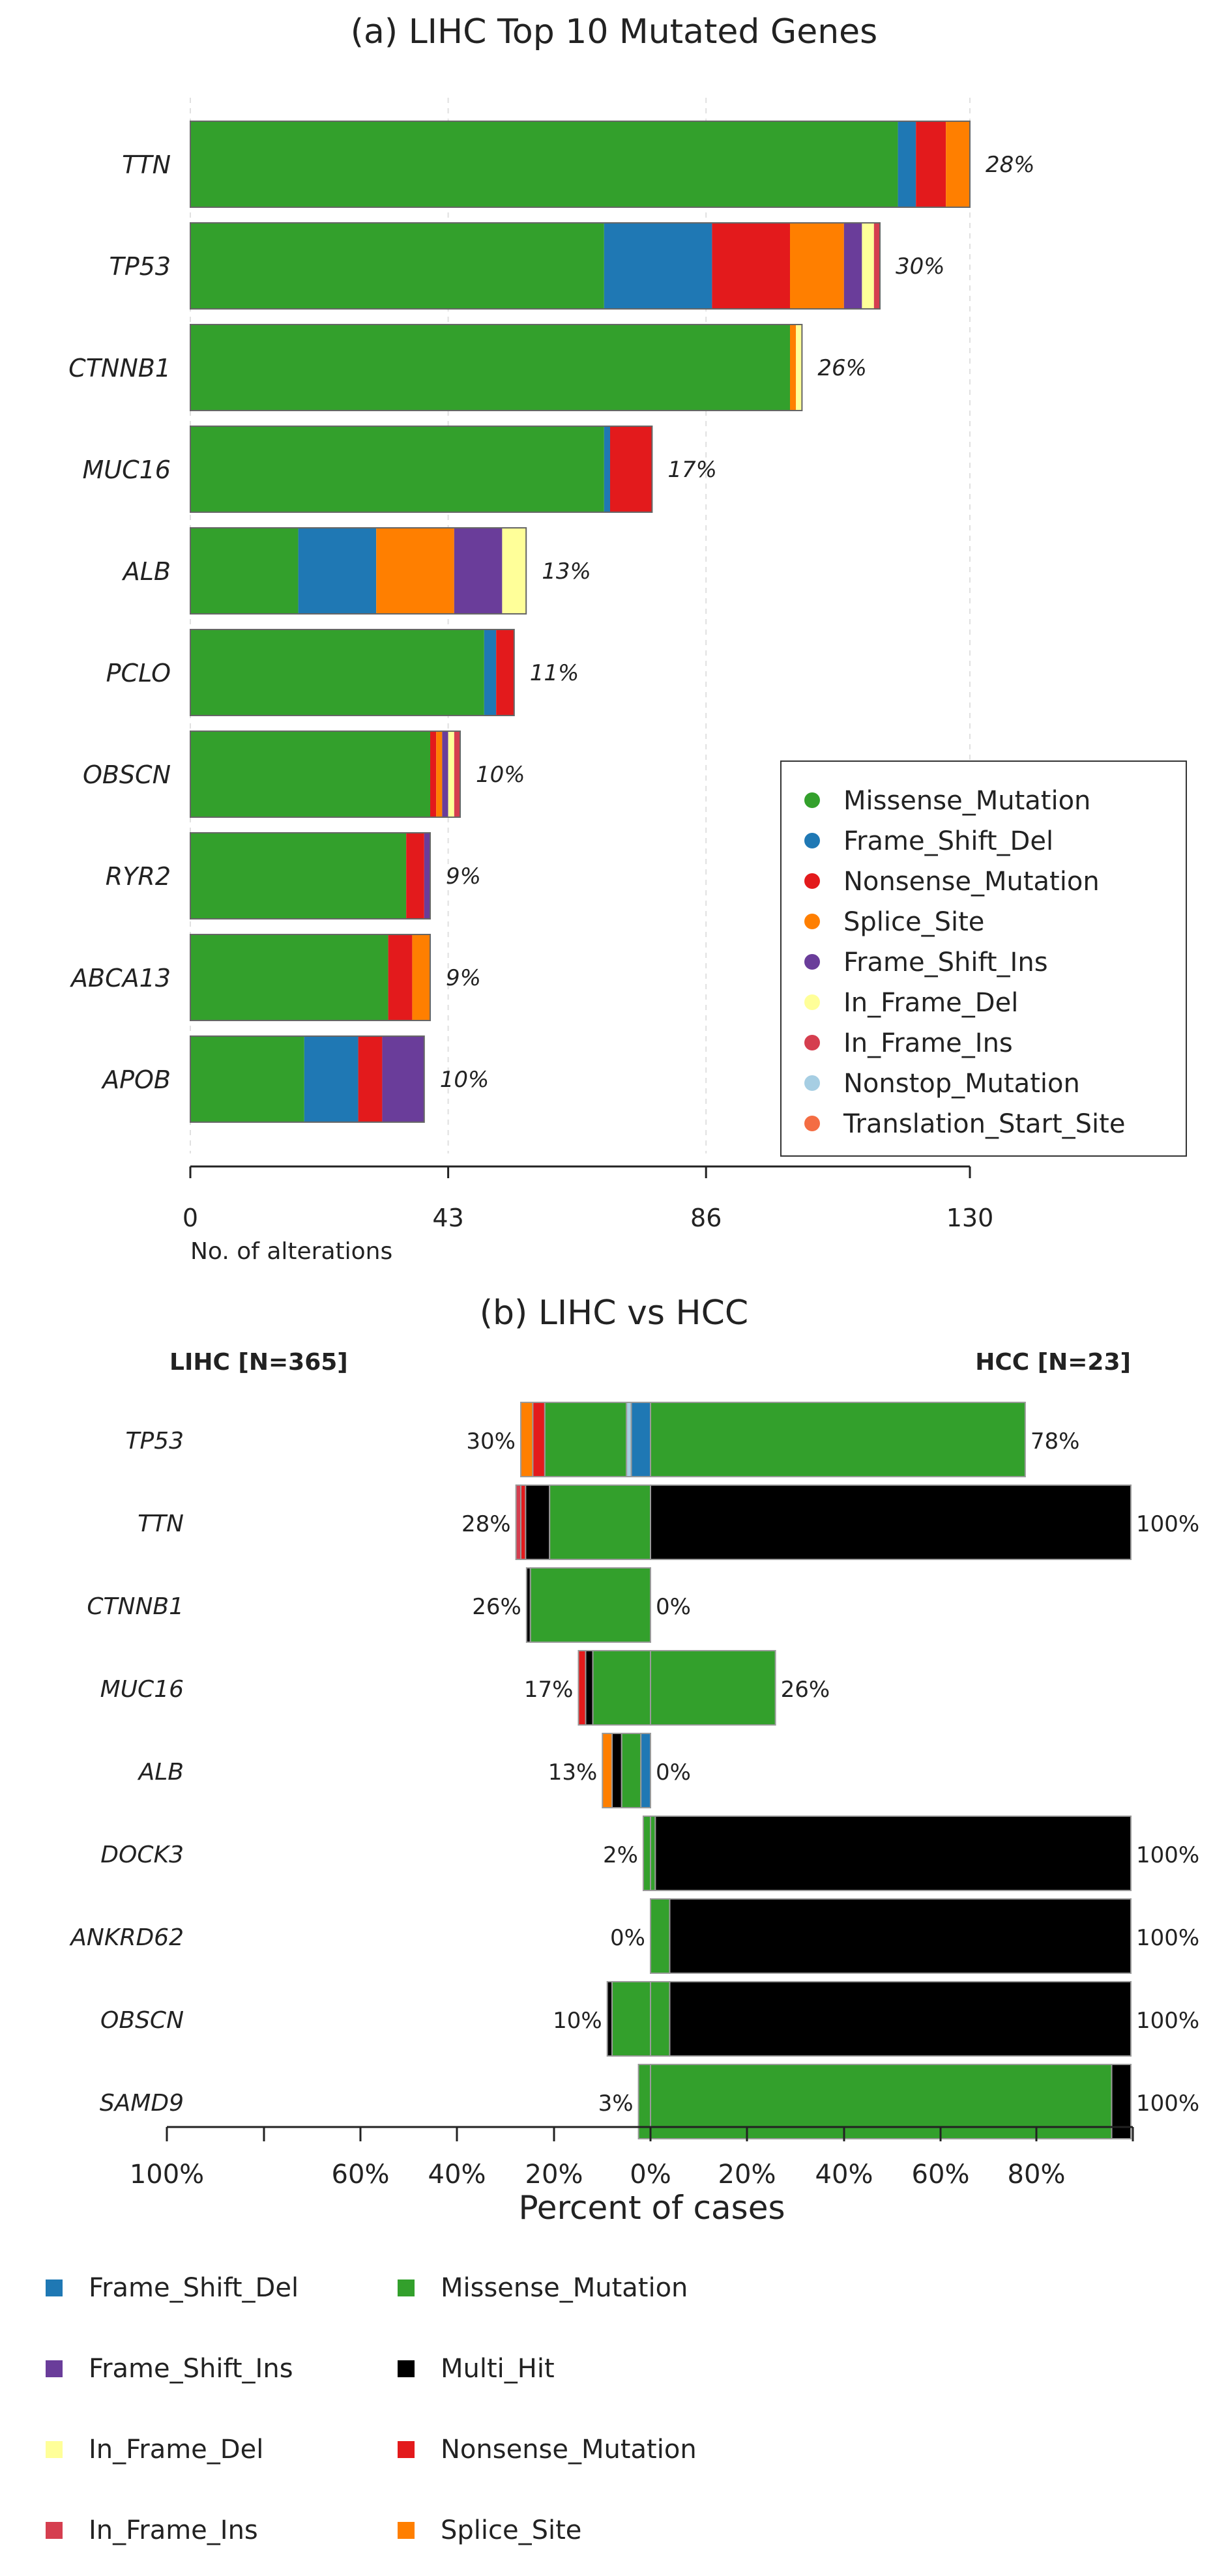  What do you see at coordinates (258, 1362) in the screenshot?
I see `left-cohort-label: LIHC [N=365]` at bounding box center [258, 1362].